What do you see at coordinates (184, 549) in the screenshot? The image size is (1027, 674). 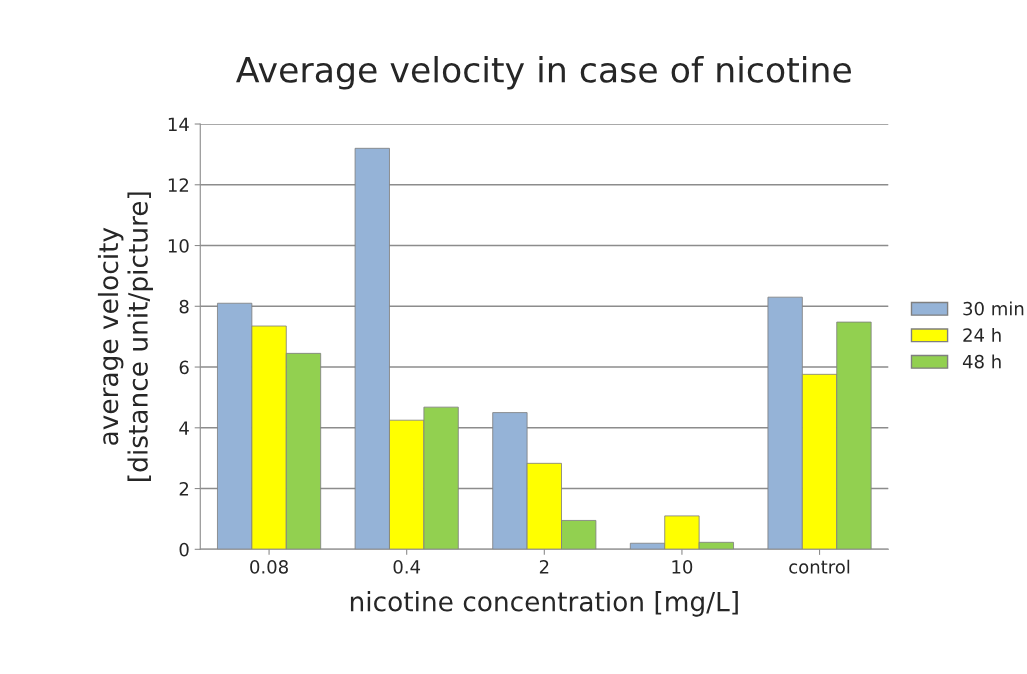 I see `y-tick-label: 0` at bounding box center [184, 549].